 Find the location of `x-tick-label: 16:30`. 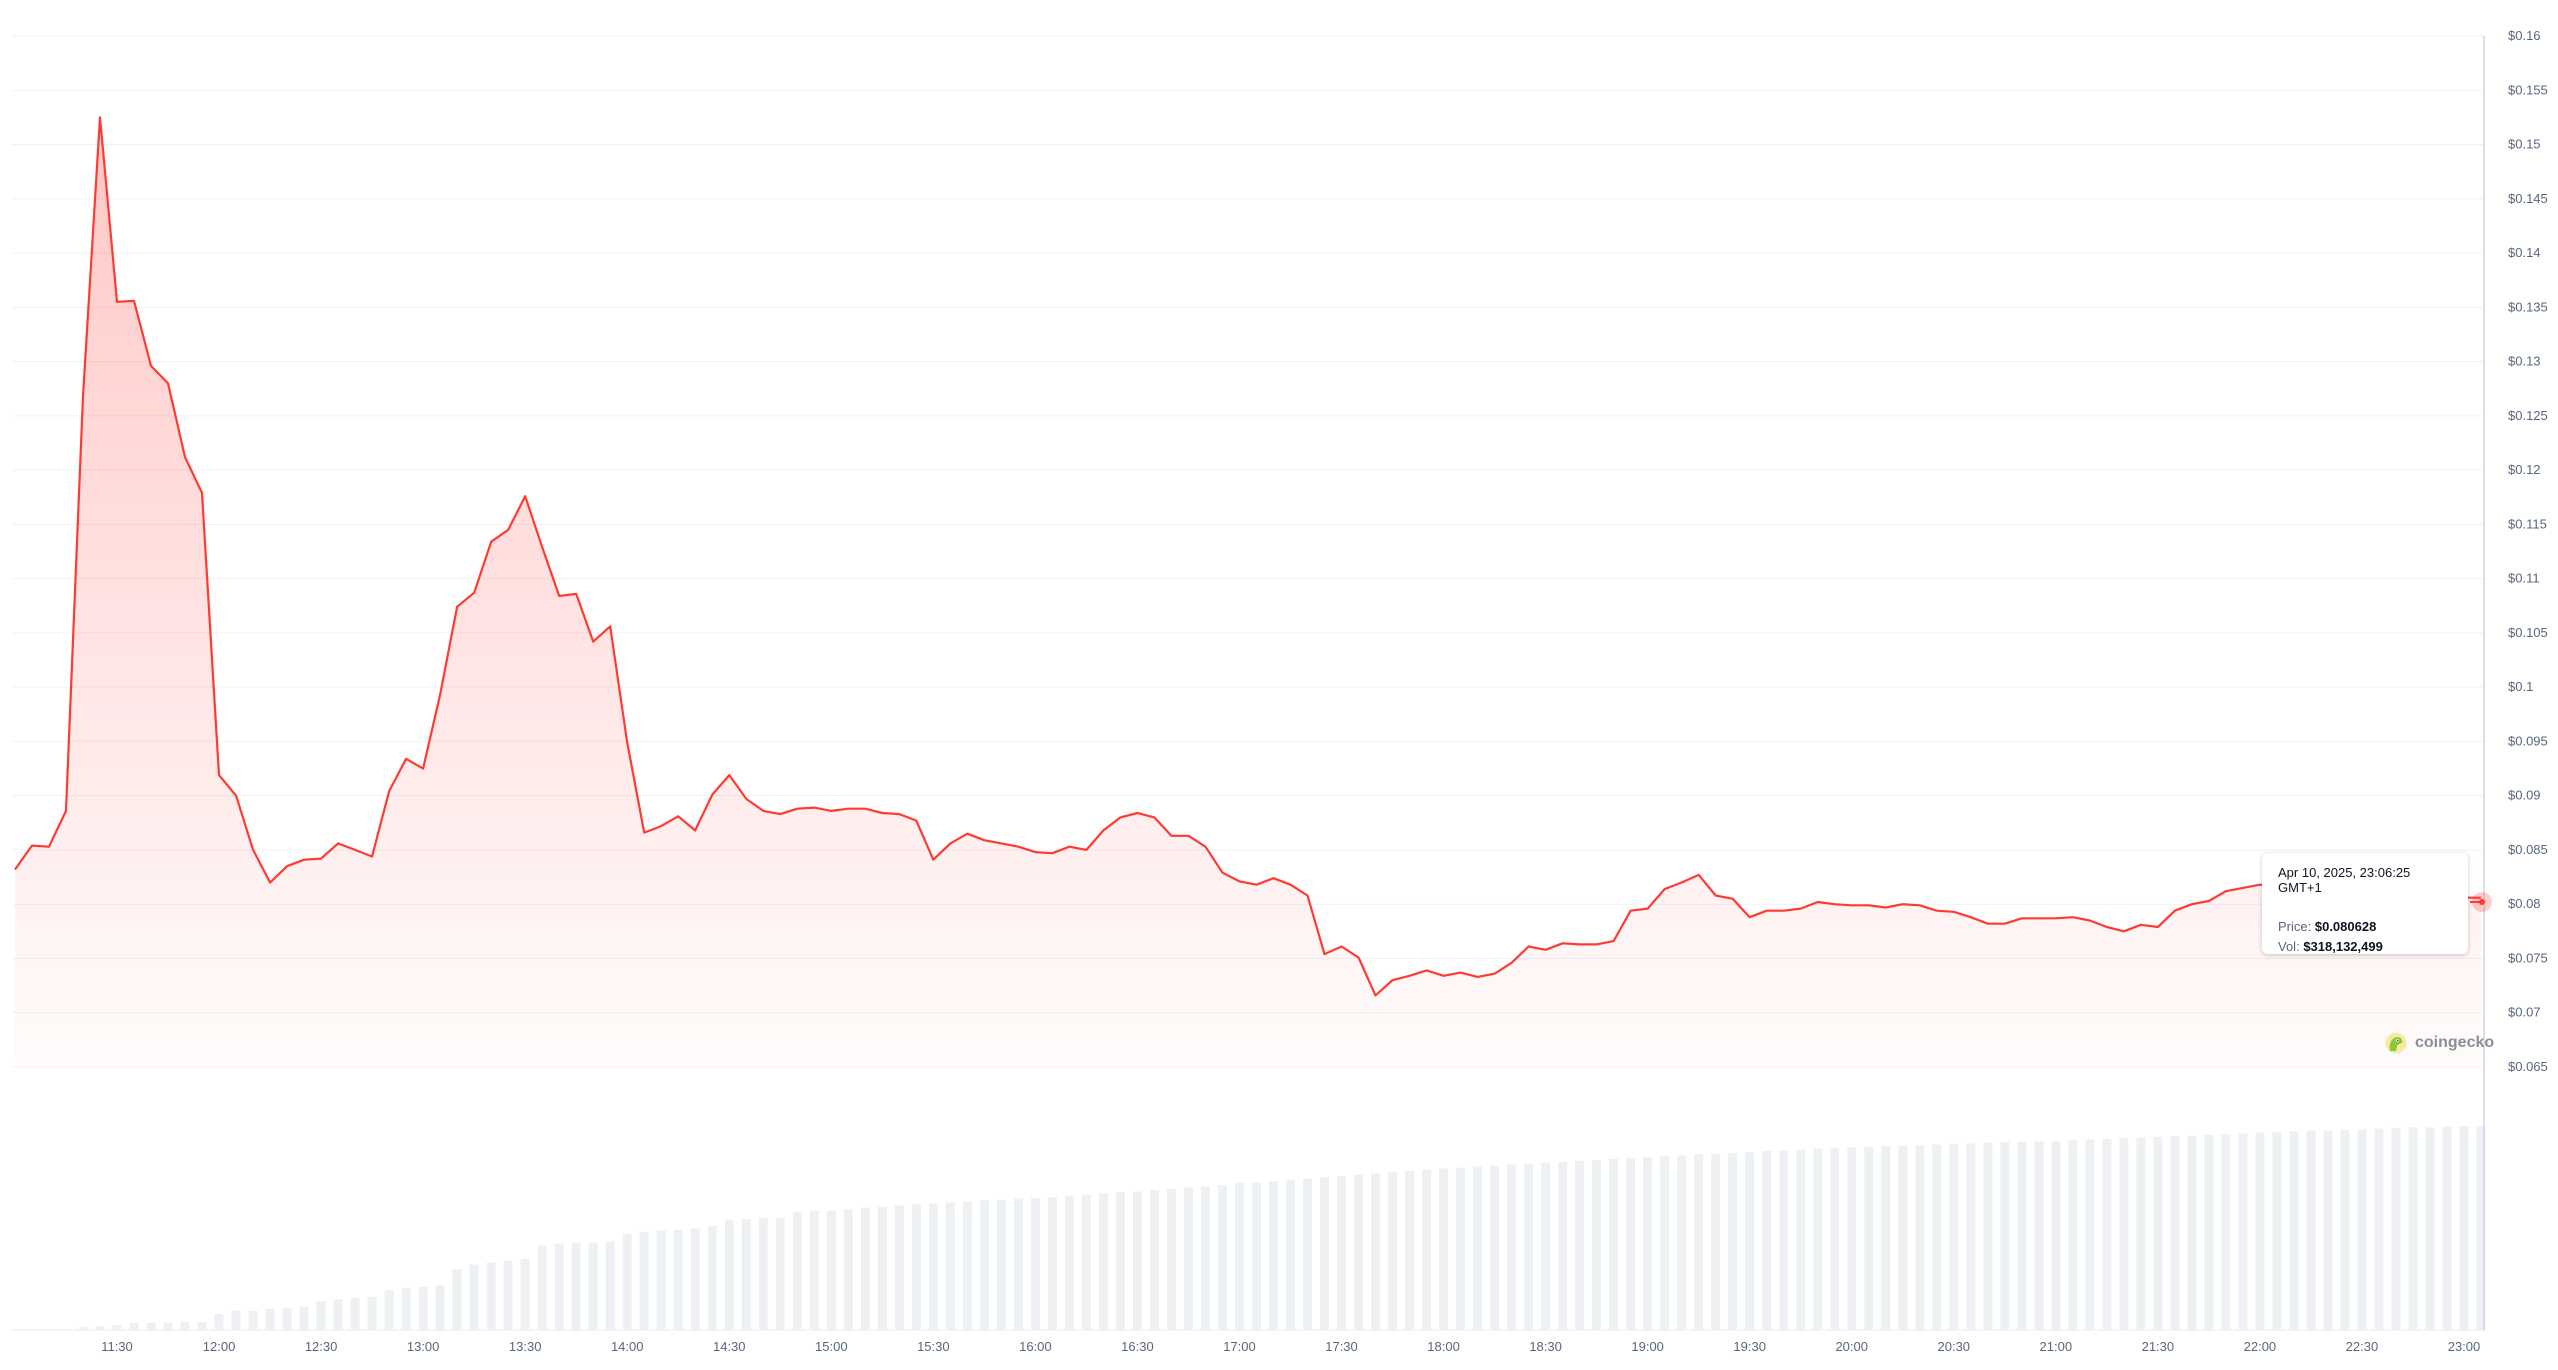

x-tick-label: 16:30 is located at coordinates (1137, 1346).